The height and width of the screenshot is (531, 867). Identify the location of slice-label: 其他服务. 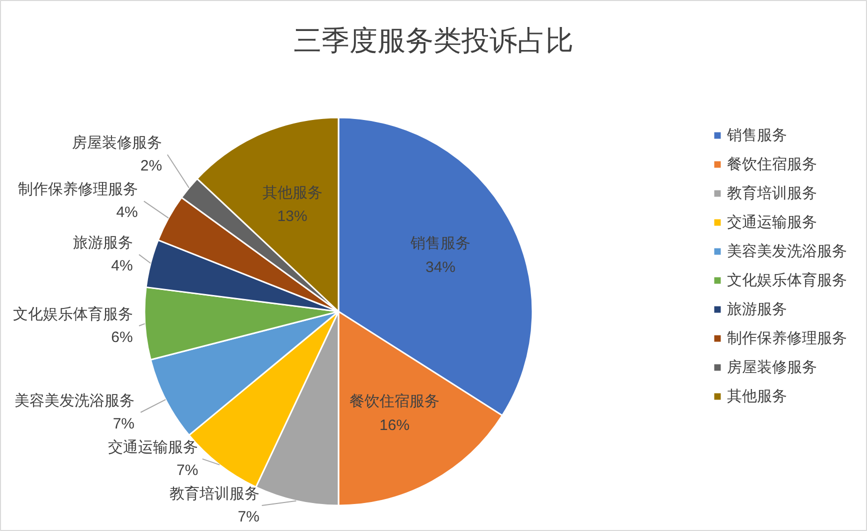
(292, 193).